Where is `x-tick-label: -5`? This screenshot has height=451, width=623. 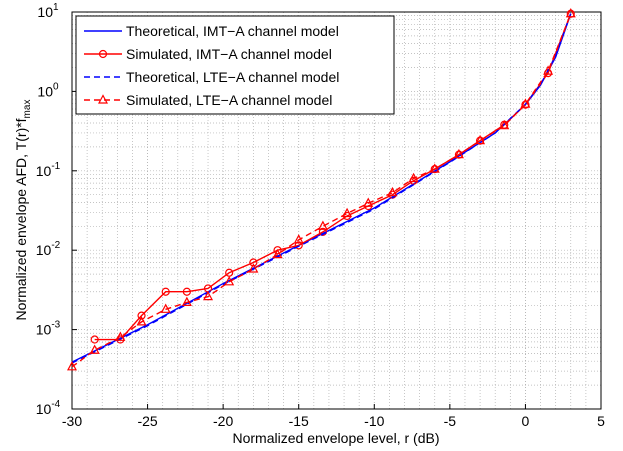 x-tick-label: -5 is located at coordinates (450, 421).